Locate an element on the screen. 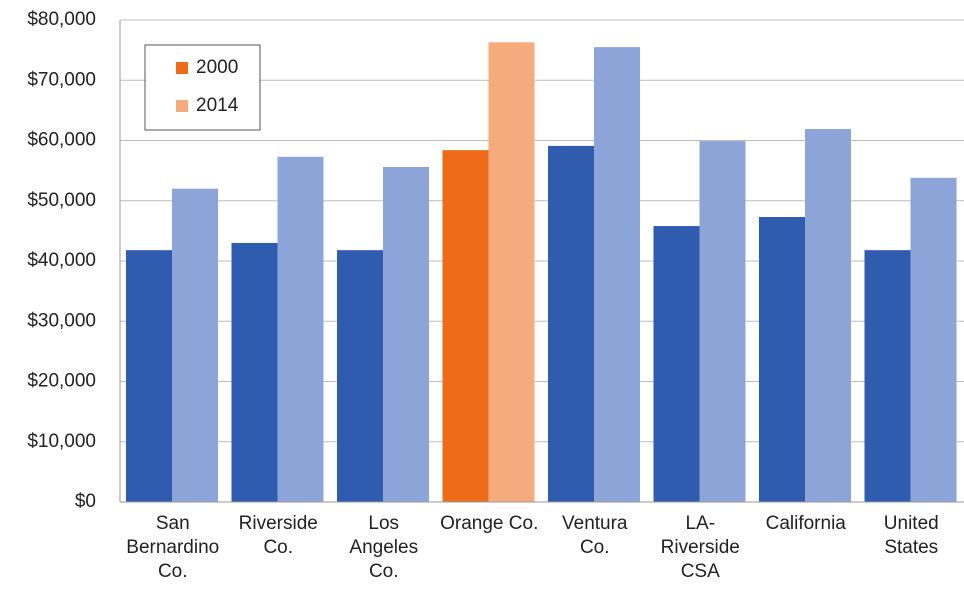 The width and height of the screenshot is (964, 598). x-tick-label: Los Angeles Co. is located at coordinates (384, 547).